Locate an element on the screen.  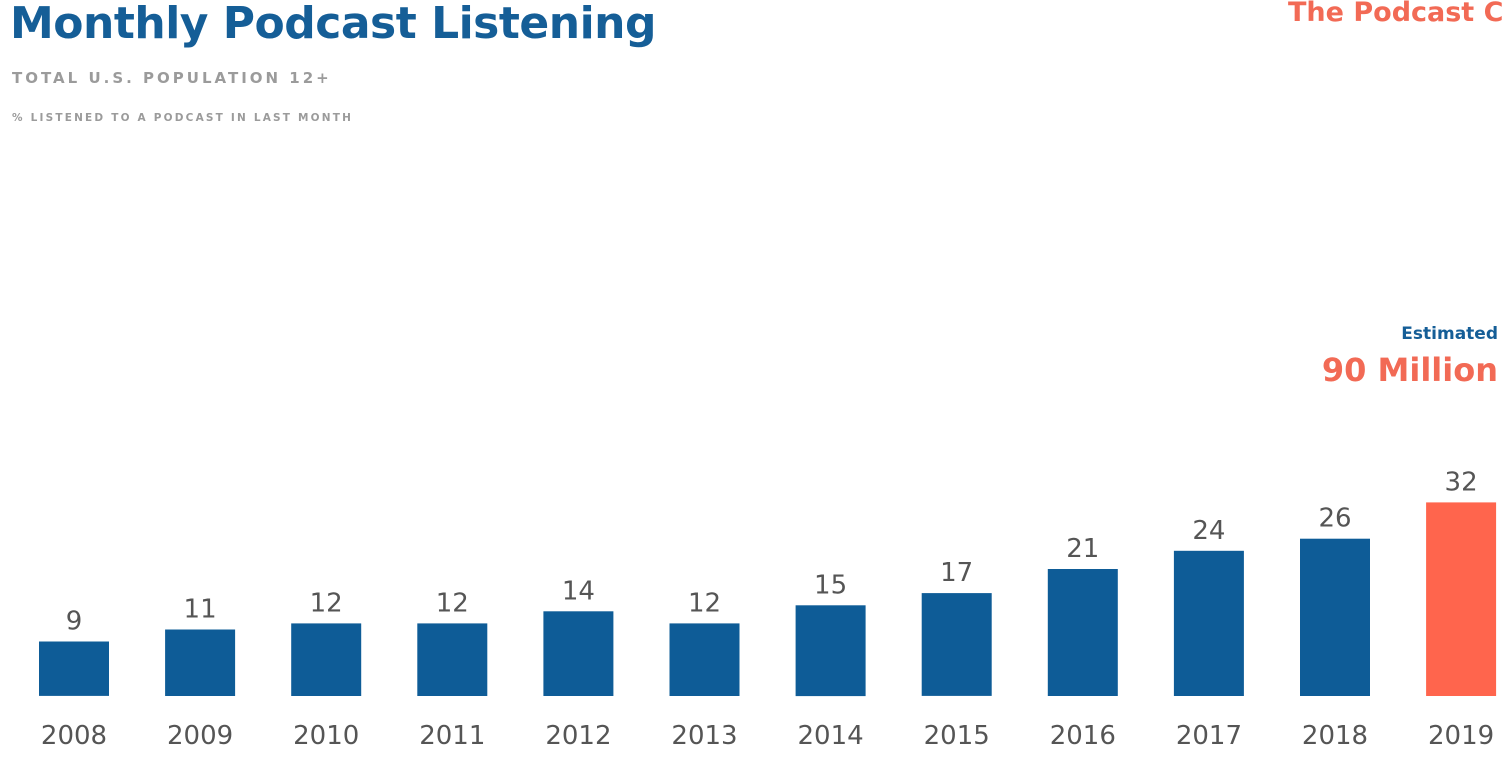
x-tick-2013: 2013 is located at coordinates (704, 736).